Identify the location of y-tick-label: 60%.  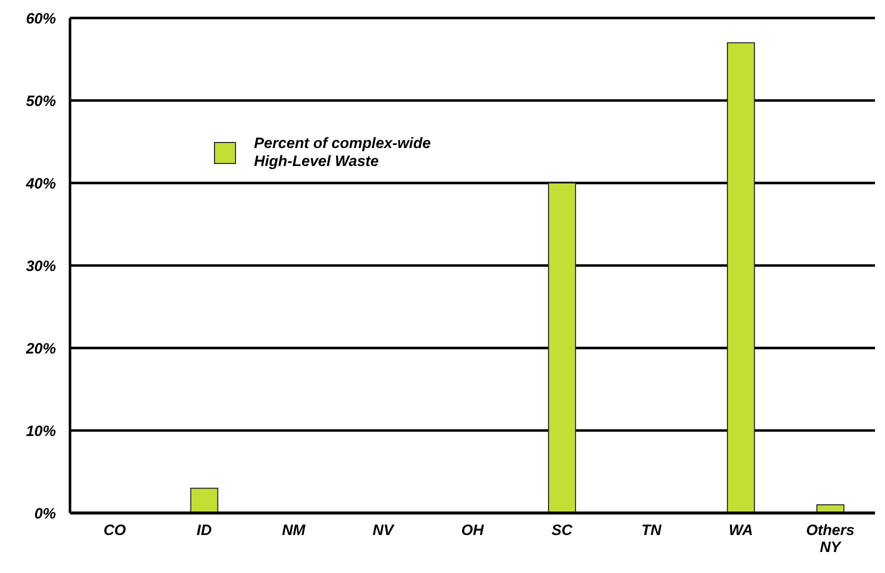
(41, 19).